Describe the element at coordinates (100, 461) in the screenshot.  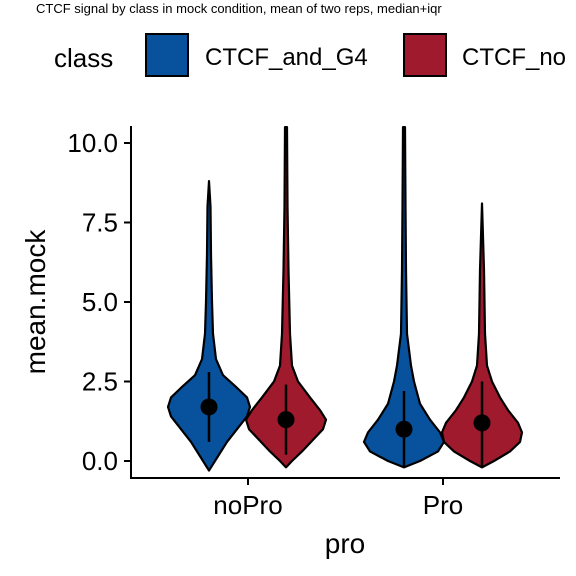
I see `y-tick-label: 0.0` at that location.